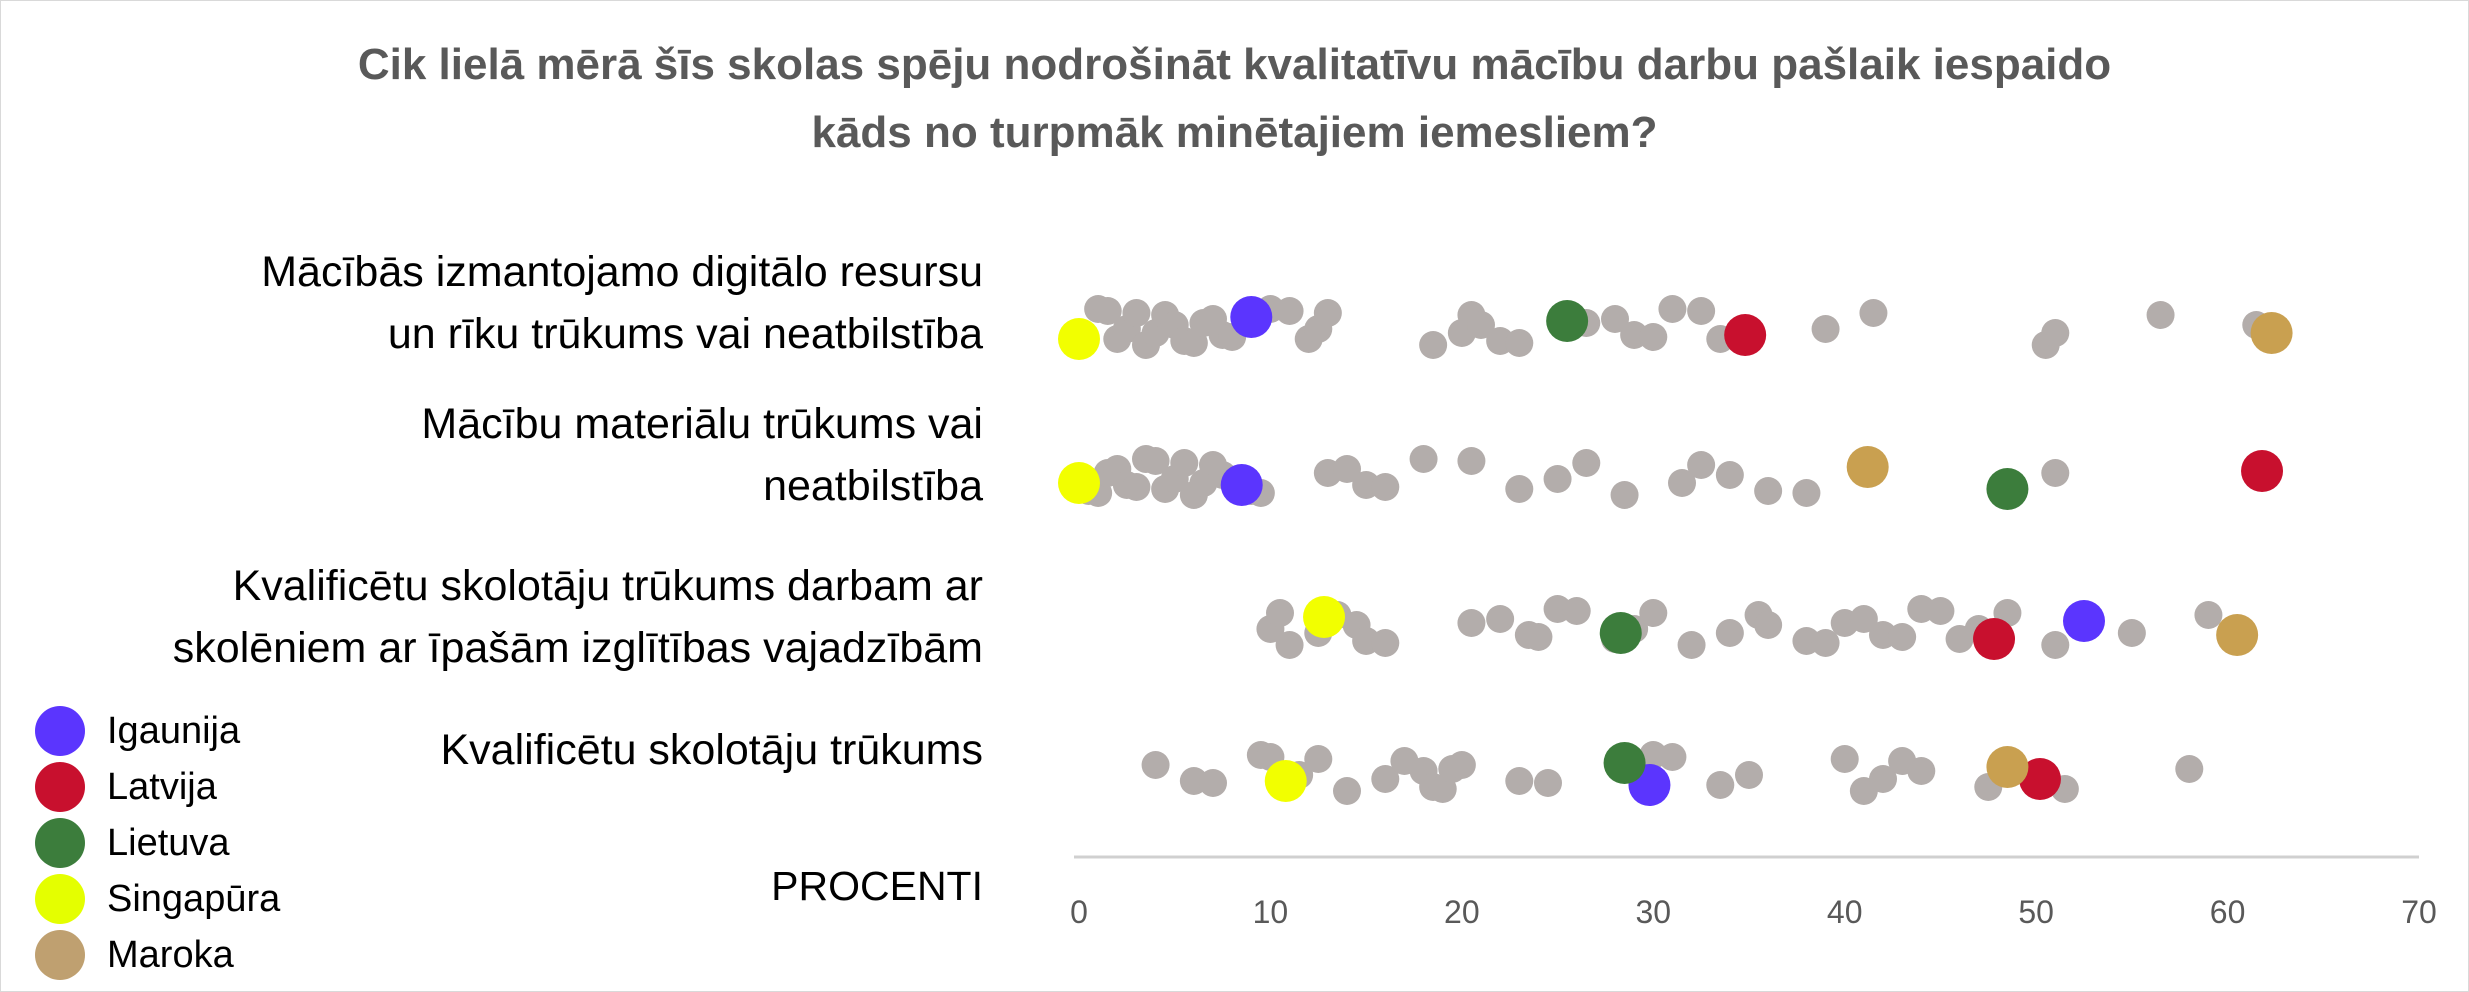 The width and height of the screenshot is (2469, 992). I want to click on legend-label: Igaunija, so click(174, 730).